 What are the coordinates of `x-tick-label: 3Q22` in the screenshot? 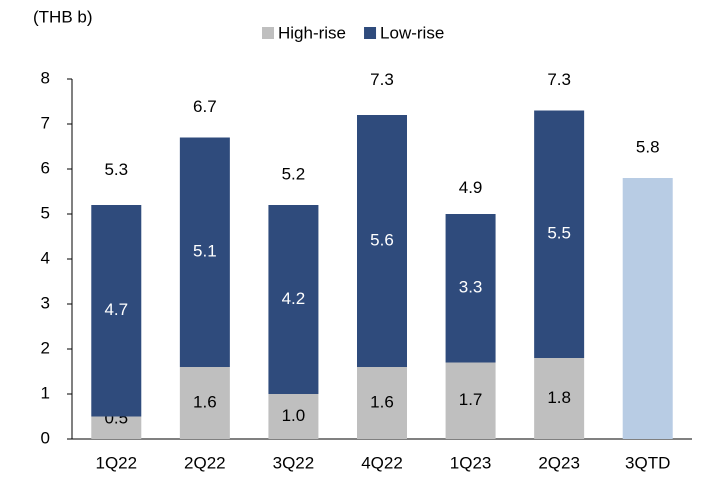 It's located at (294, 462).